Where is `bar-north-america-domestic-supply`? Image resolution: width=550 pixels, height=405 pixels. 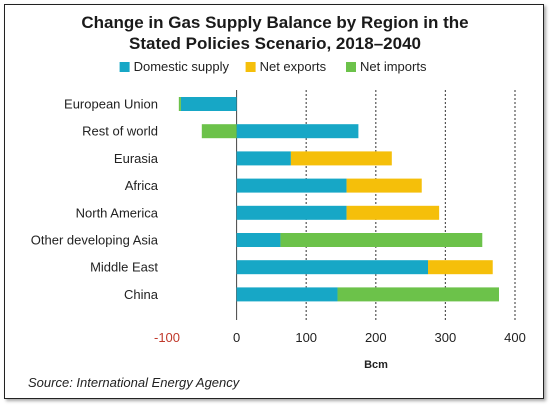
bar-north-america-domestic-supply is located at coordinates (291, 212).